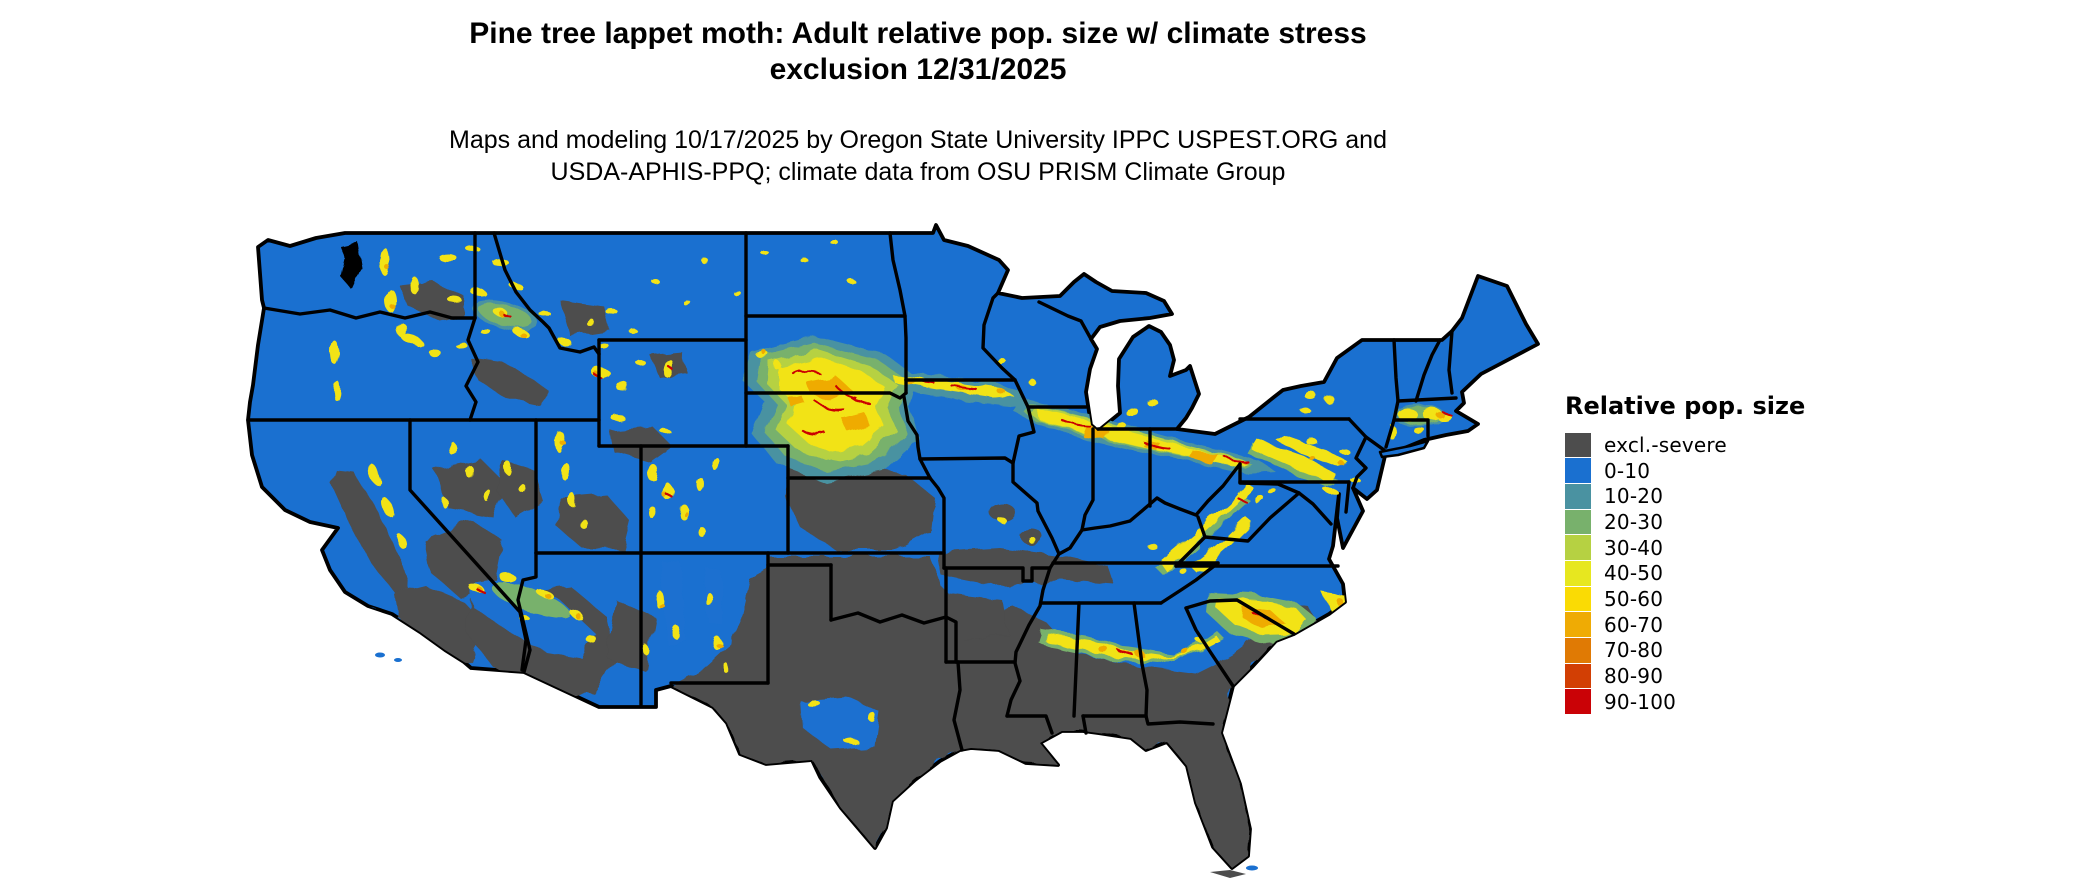  Describe the element at coordinates (1634, 650) in the screenshot. I see `legend-label: 70-80` at that location.